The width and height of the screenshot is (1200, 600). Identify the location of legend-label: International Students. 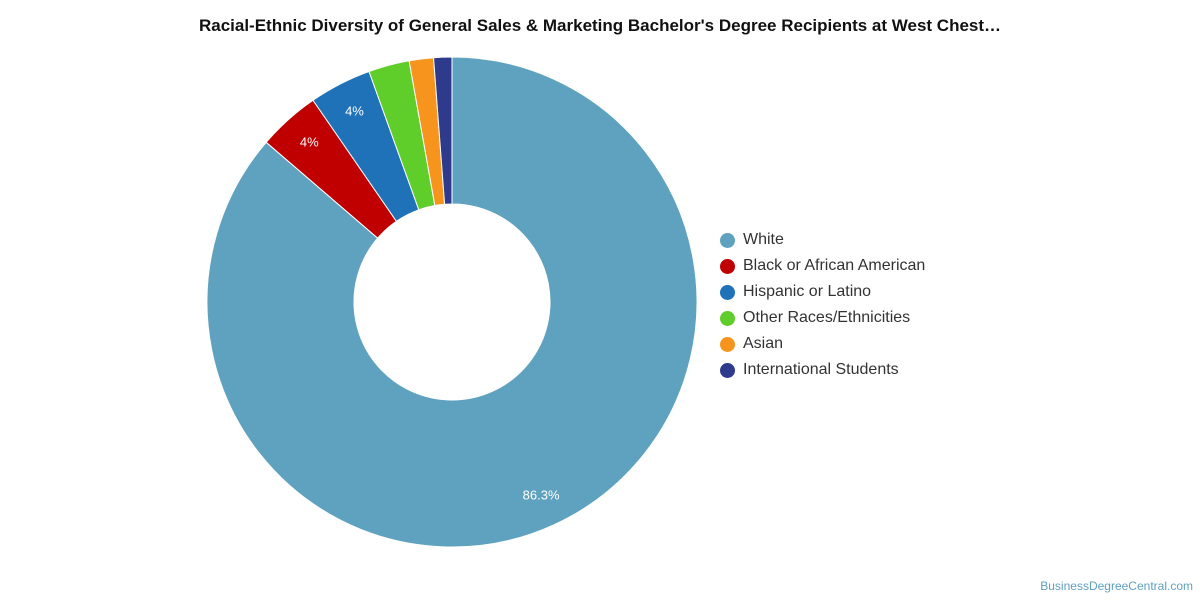
(821, 369).